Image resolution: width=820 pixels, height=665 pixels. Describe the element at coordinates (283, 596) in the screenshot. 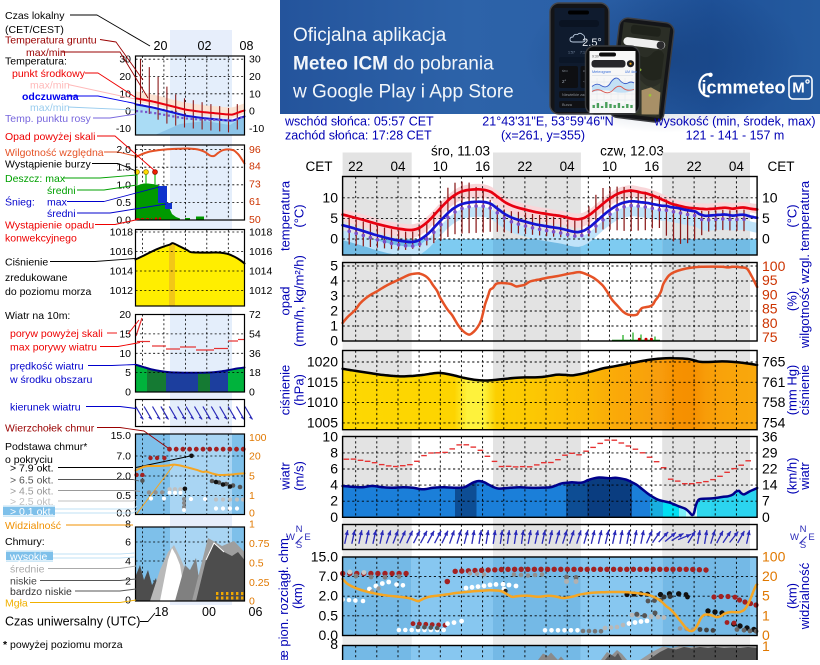

I see `svg-text: e pion. rozciągł. chm.` at that location.